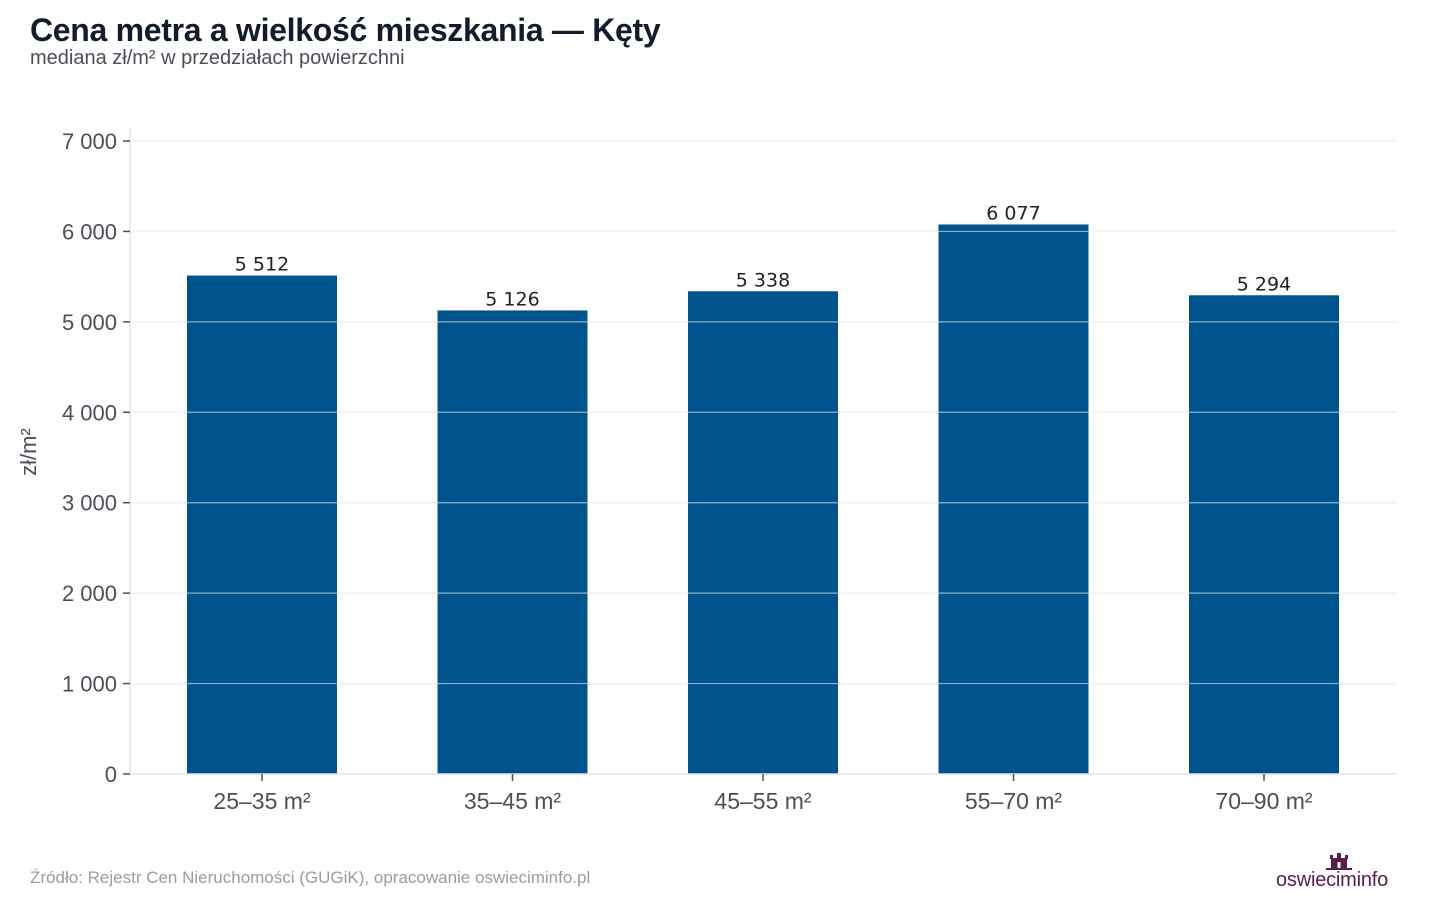 Image resolution: width=1440 pixels, height=900 pixels. What do you see at coordinates (89, 684) in the screenshot?
I see `y-tick-label: 1 000` at bounding box center [89, 684].